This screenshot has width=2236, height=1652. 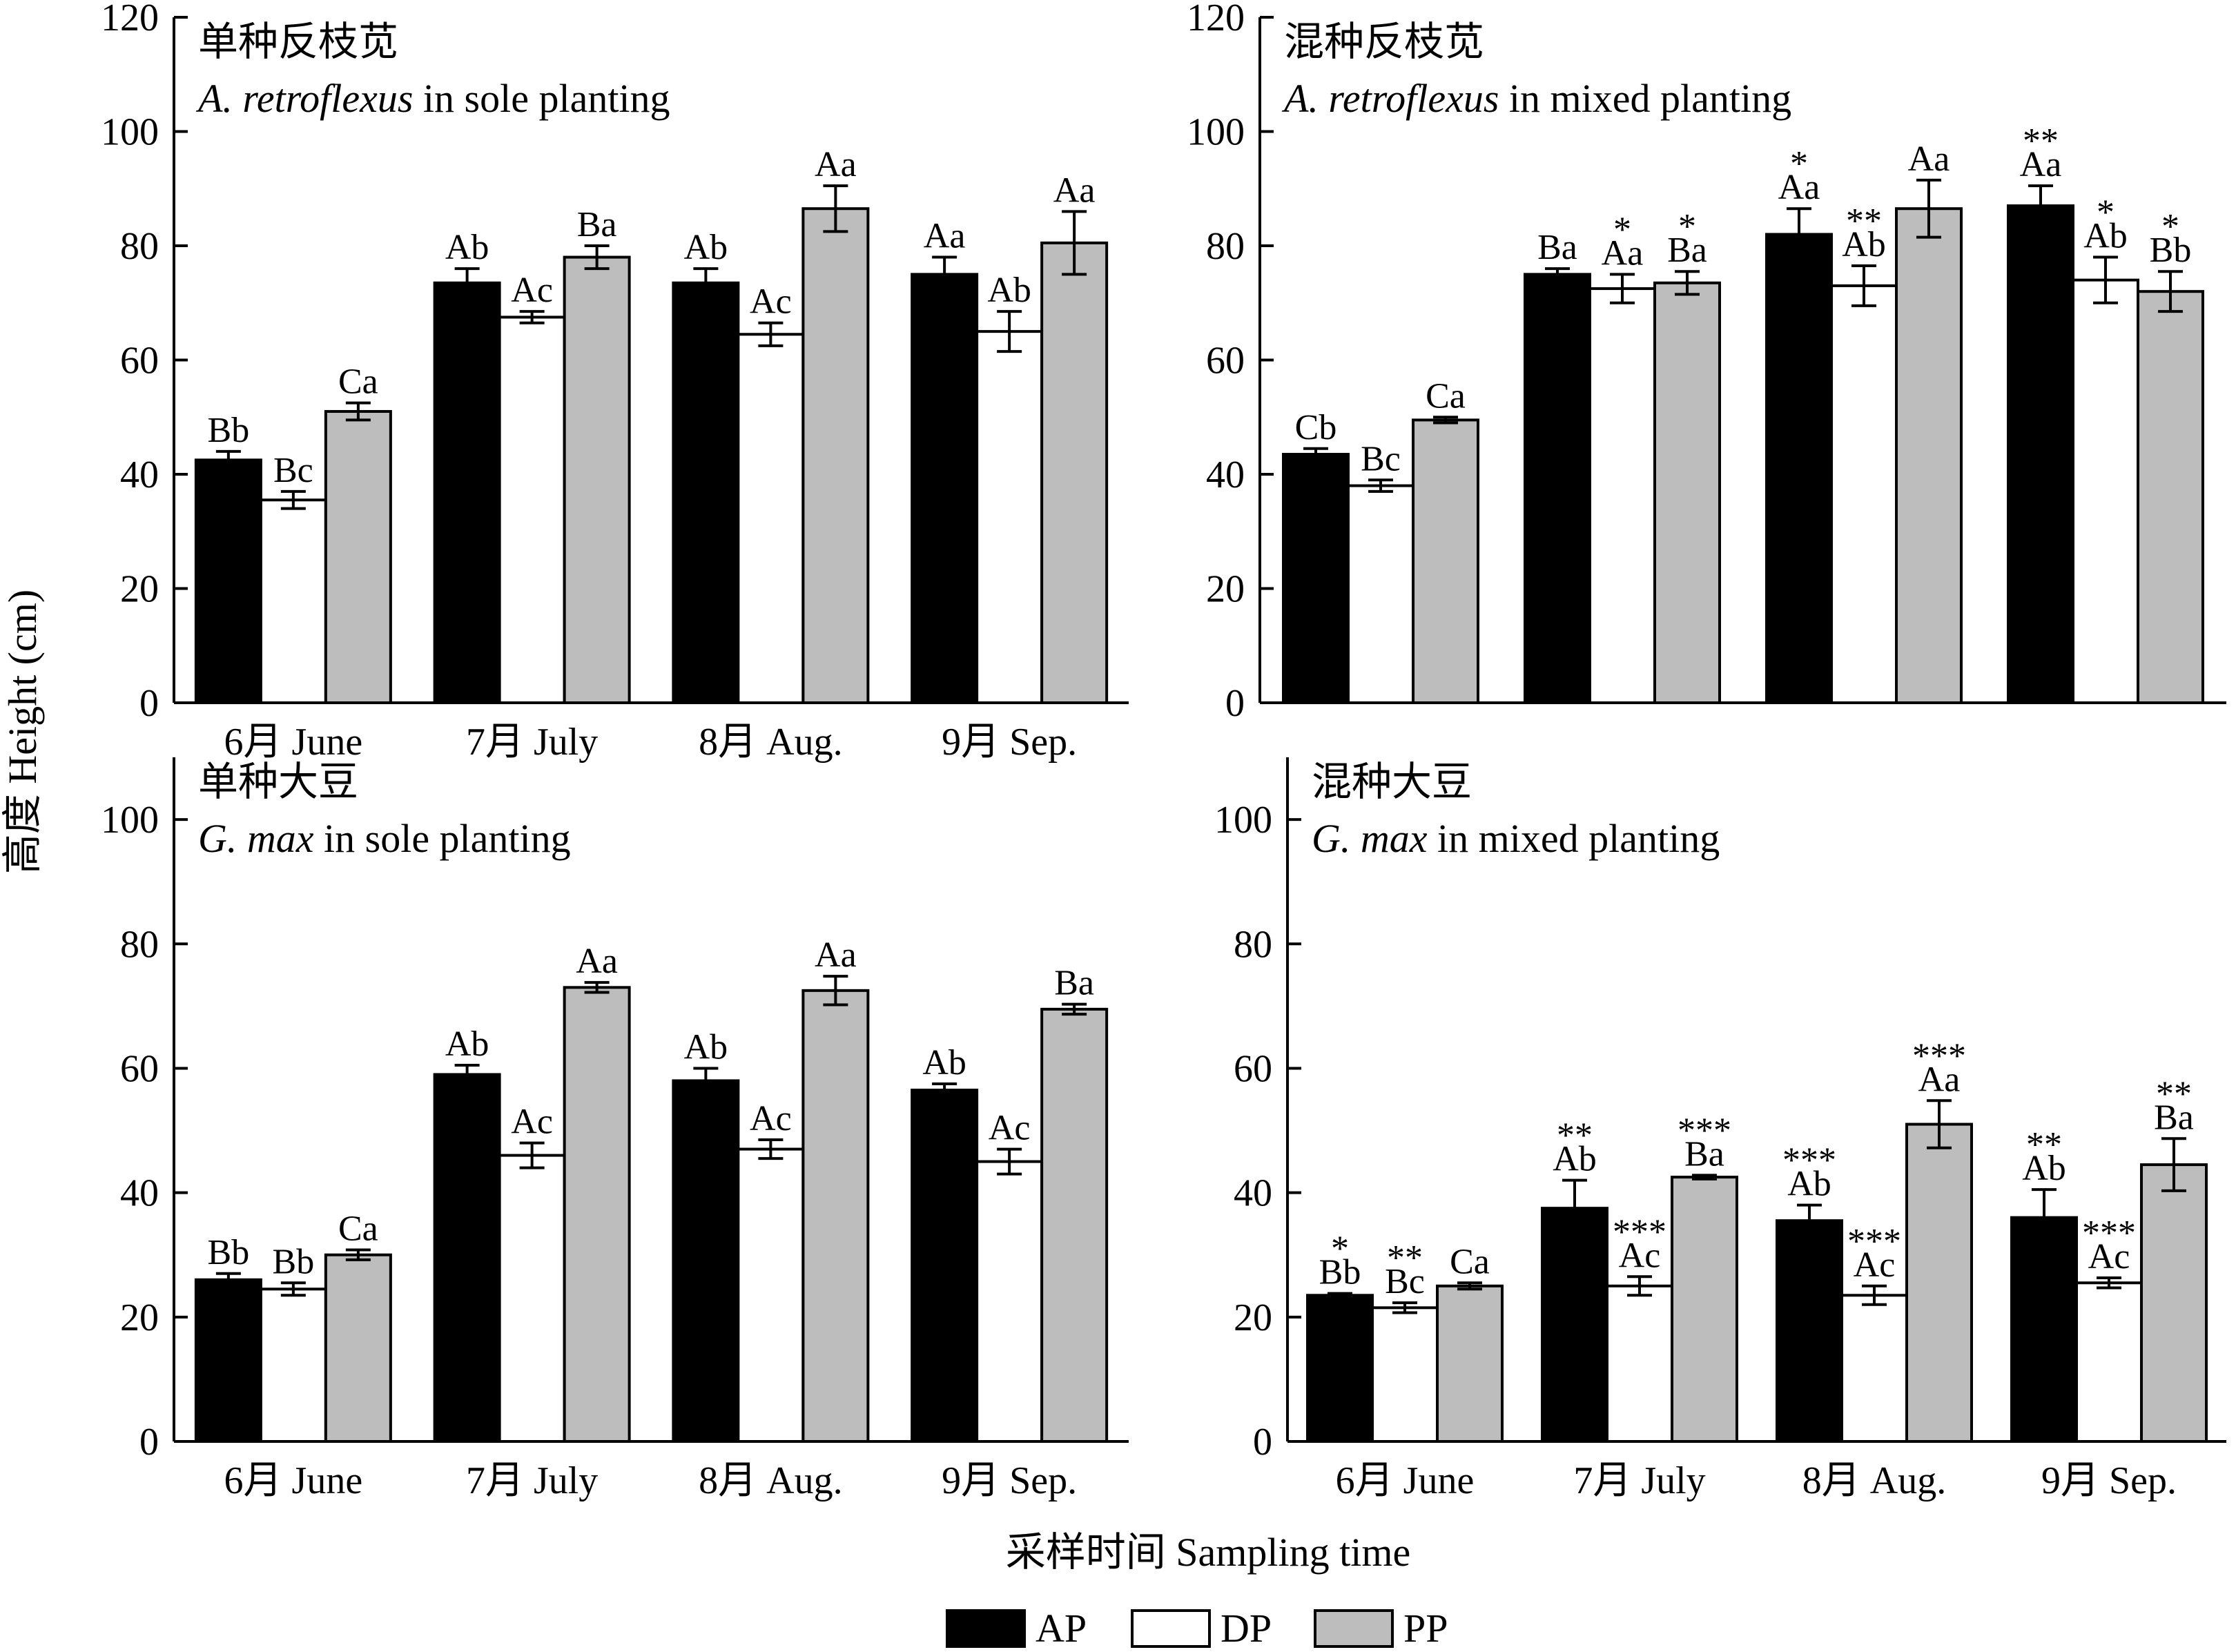 I want to click on panel-title-cn: 单种大豆, so click(x=278, y=781).